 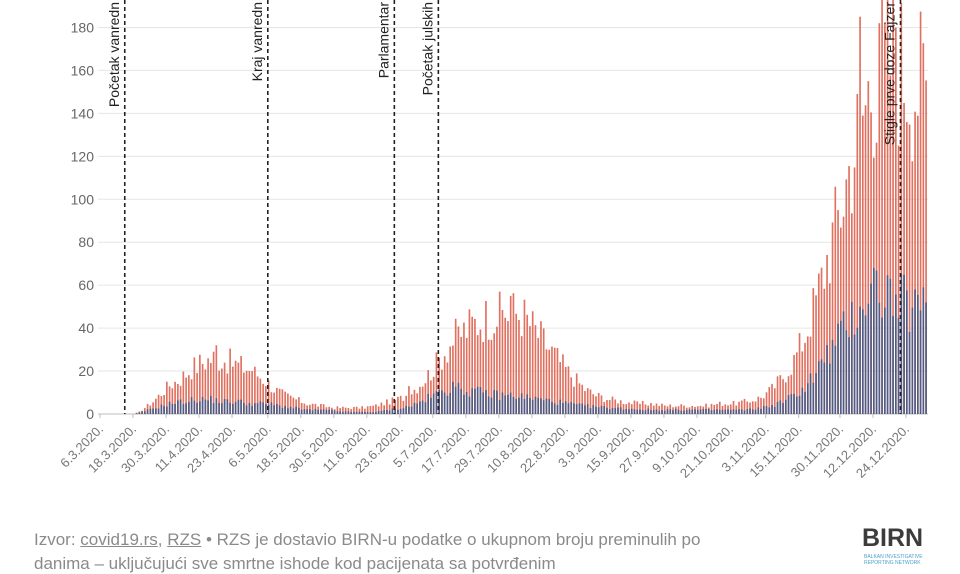 What do you see at coordinates (184, 539) in the screenshot?
I see `source-link-rzs: RZS` at bounding box center [184, 539].